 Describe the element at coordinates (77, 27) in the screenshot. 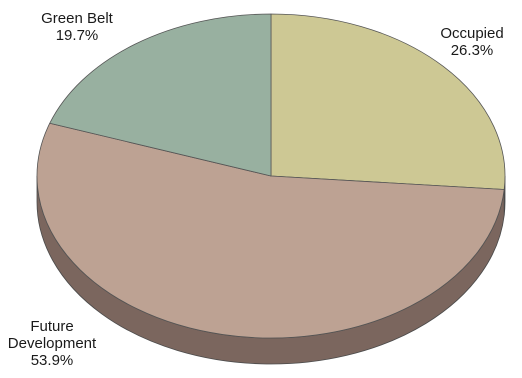

I see `slice-label: Green Belt 19.7%` at that location.